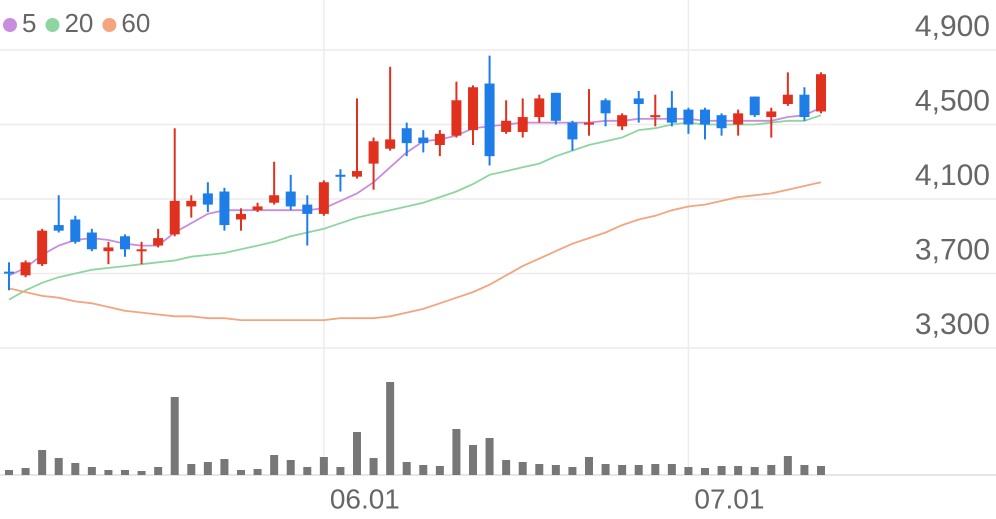 The image size is (996, 519). I want to click on legend-label: 20, so click(78, 23).